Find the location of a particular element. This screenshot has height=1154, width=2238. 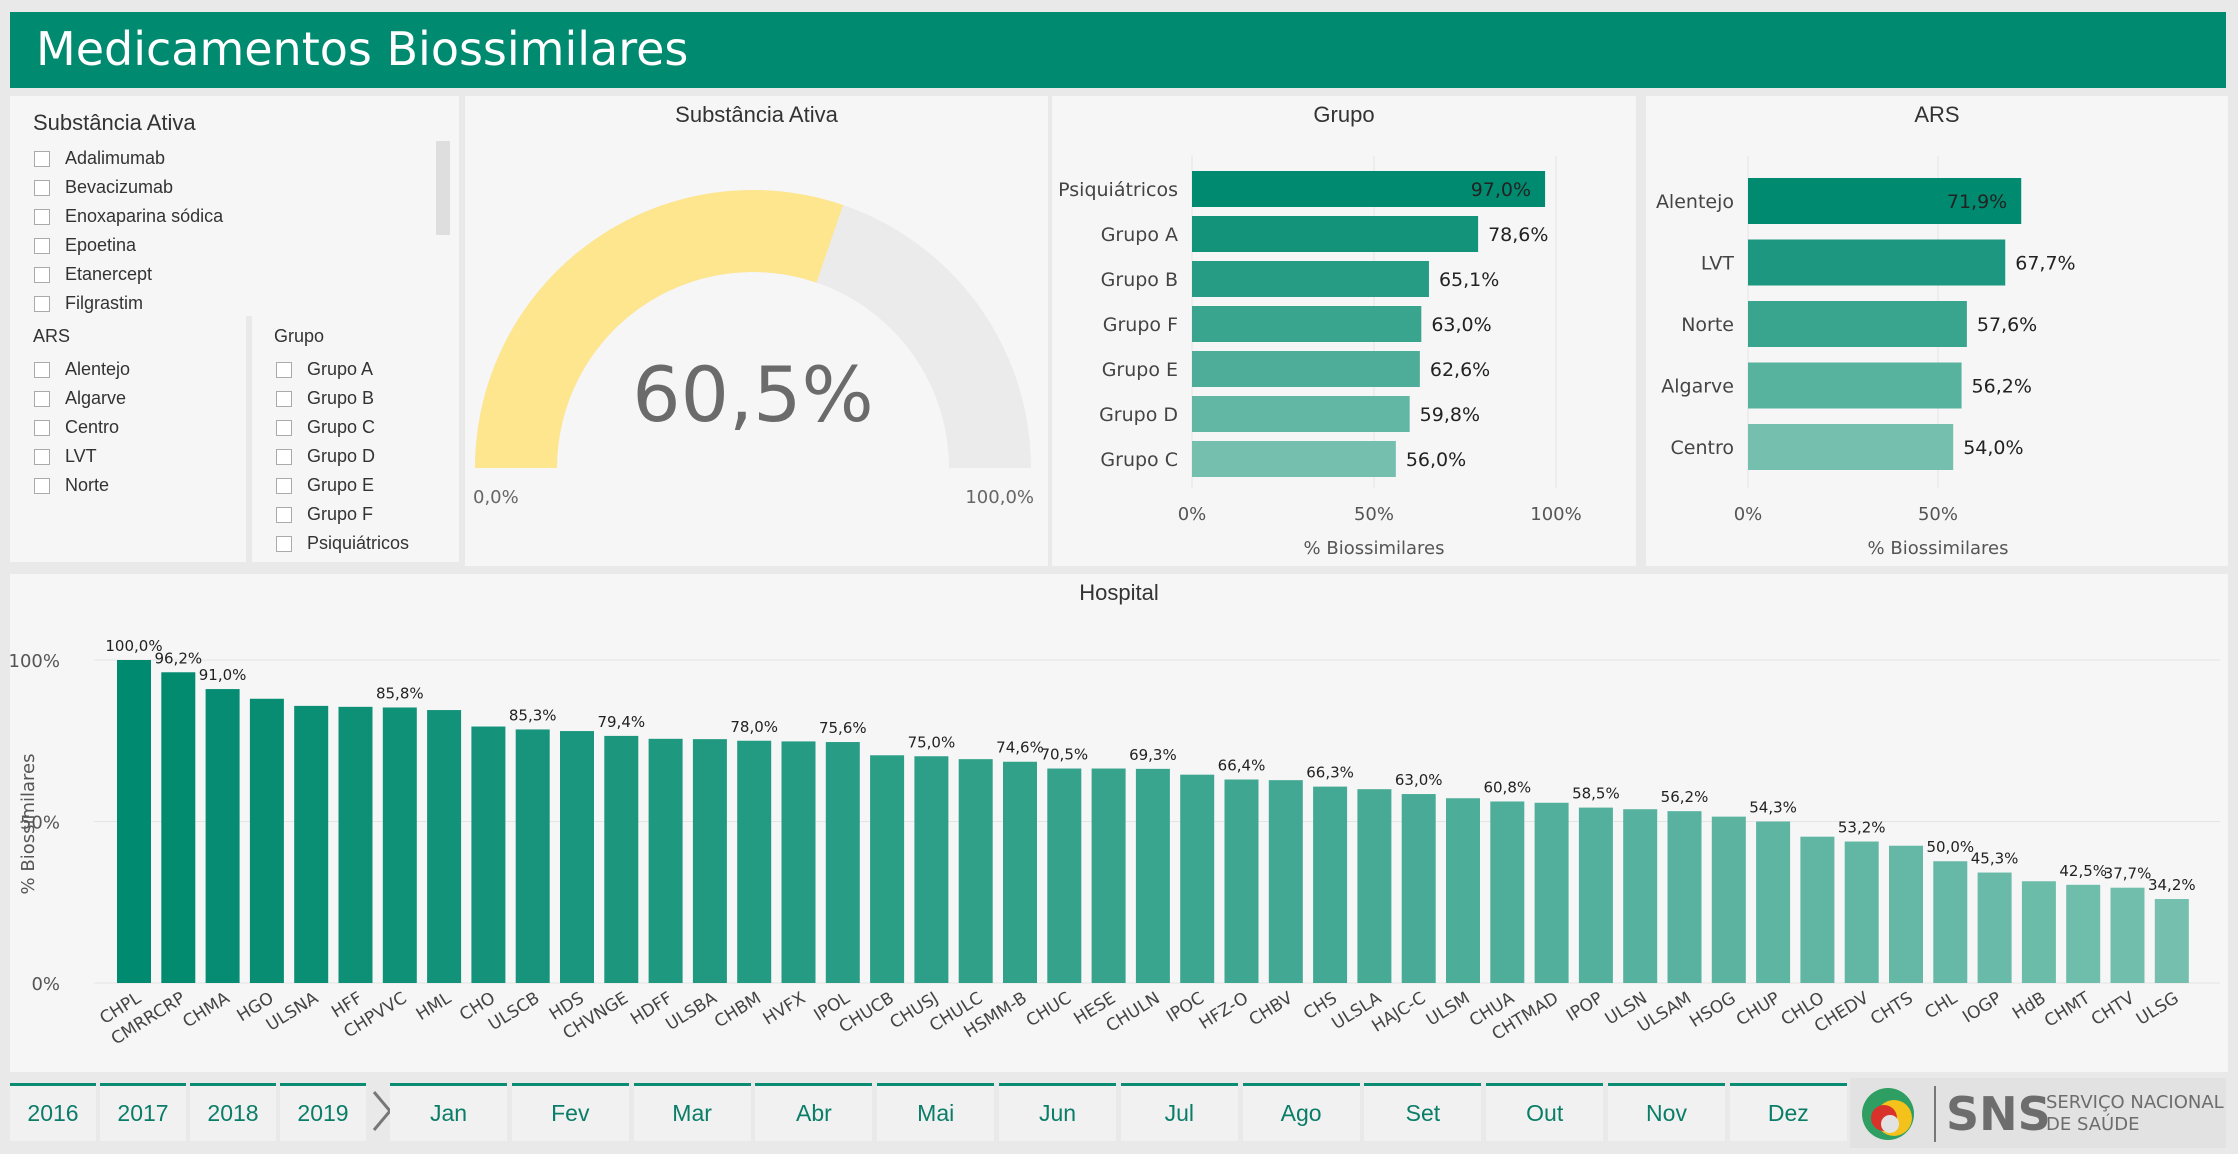

slicer-option: Adalimumab is located at coordinates (99, 158).